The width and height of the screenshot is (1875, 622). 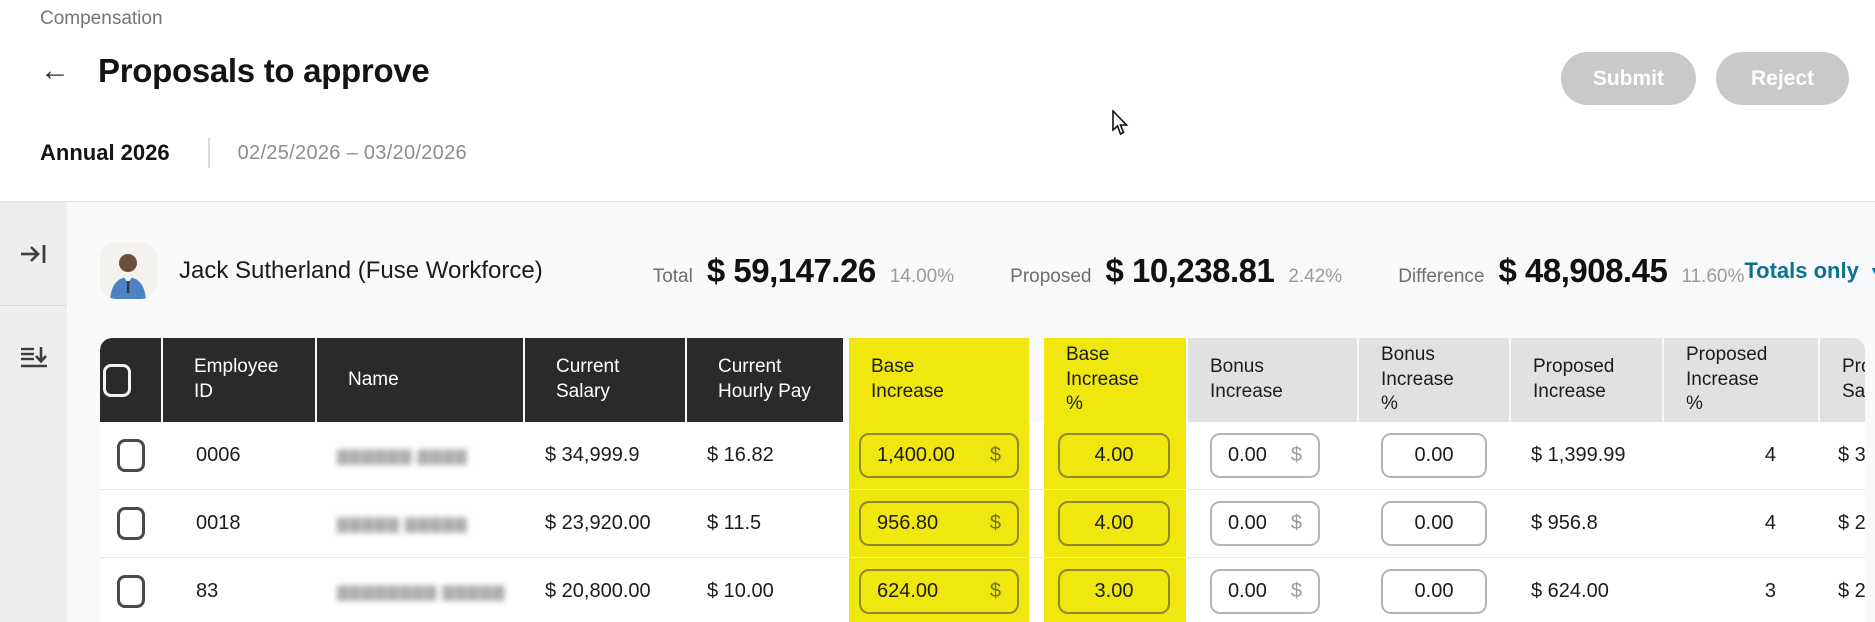 I want to click on select-all-checkbox, so click(x=116, y=380).